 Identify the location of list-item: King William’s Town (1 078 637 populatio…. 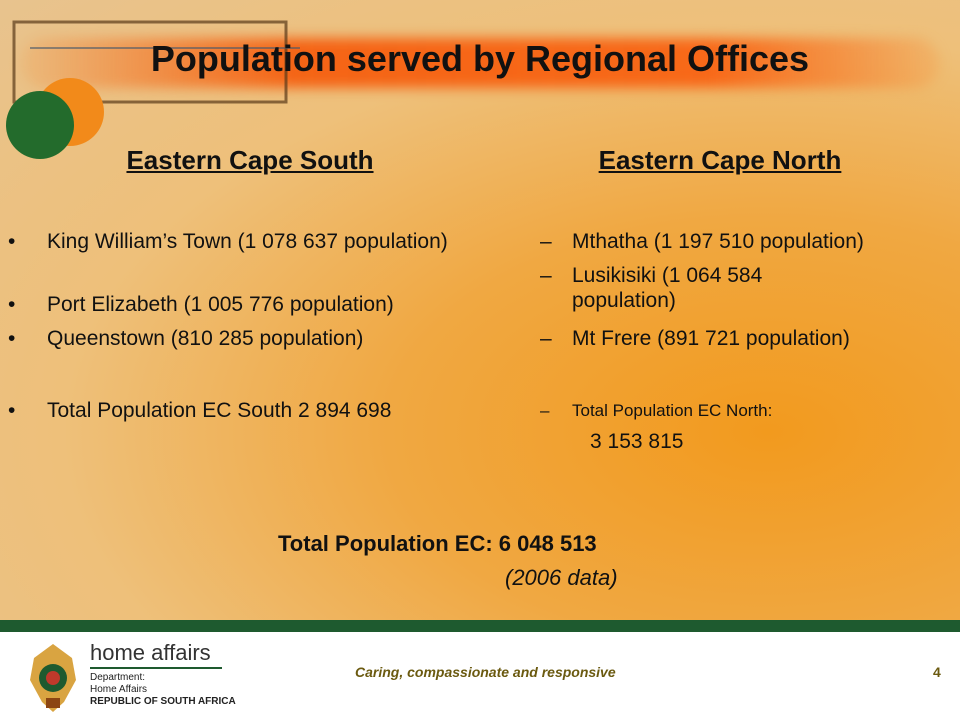
(247, 241).